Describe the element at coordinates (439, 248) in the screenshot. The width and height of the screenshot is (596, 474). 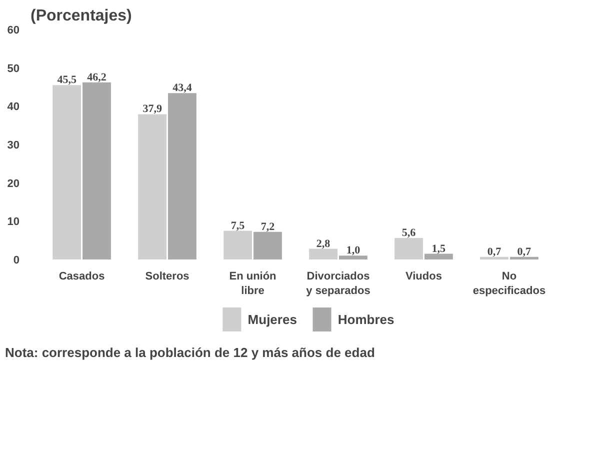
I see `data-label: 1,5` at that location.